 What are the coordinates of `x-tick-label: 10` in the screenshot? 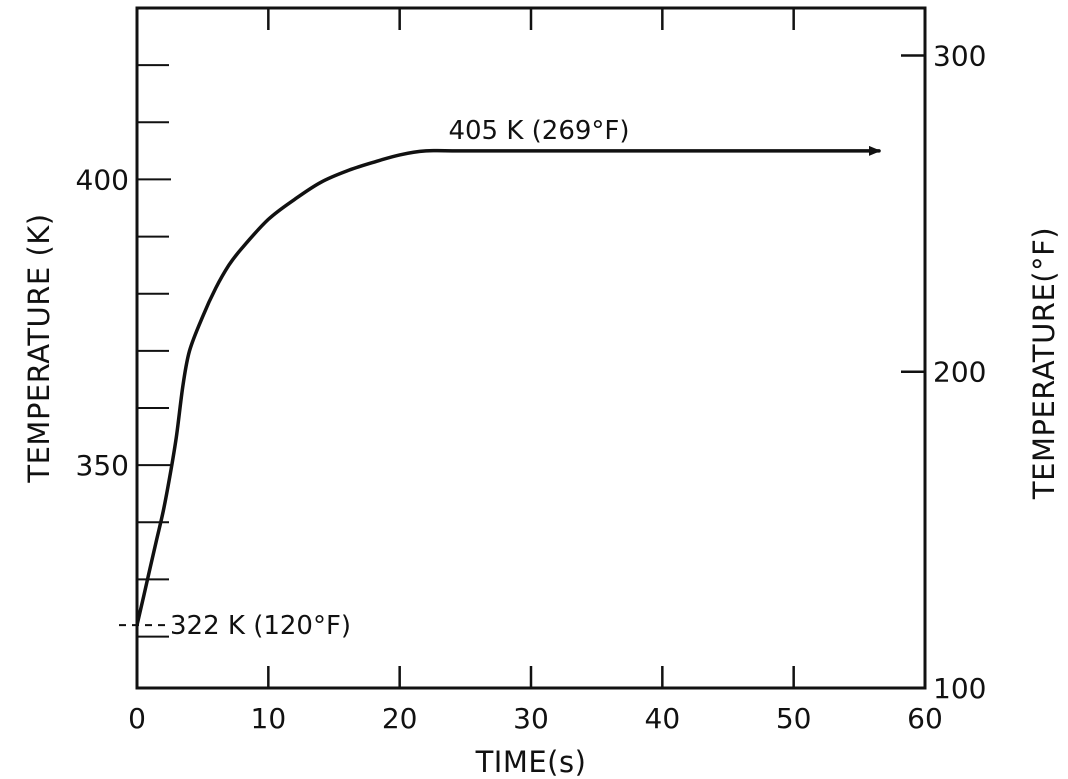 It's located at (269, 718).